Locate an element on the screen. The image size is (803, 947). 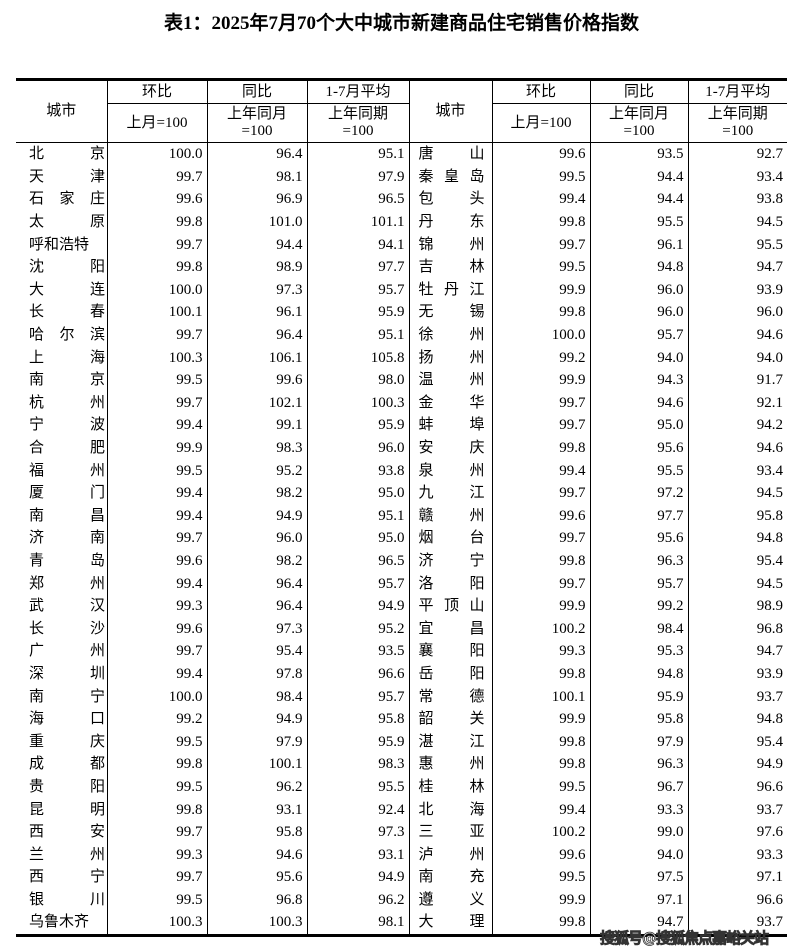
yoy-value: 95.5 is located at coordinates (638, 222).